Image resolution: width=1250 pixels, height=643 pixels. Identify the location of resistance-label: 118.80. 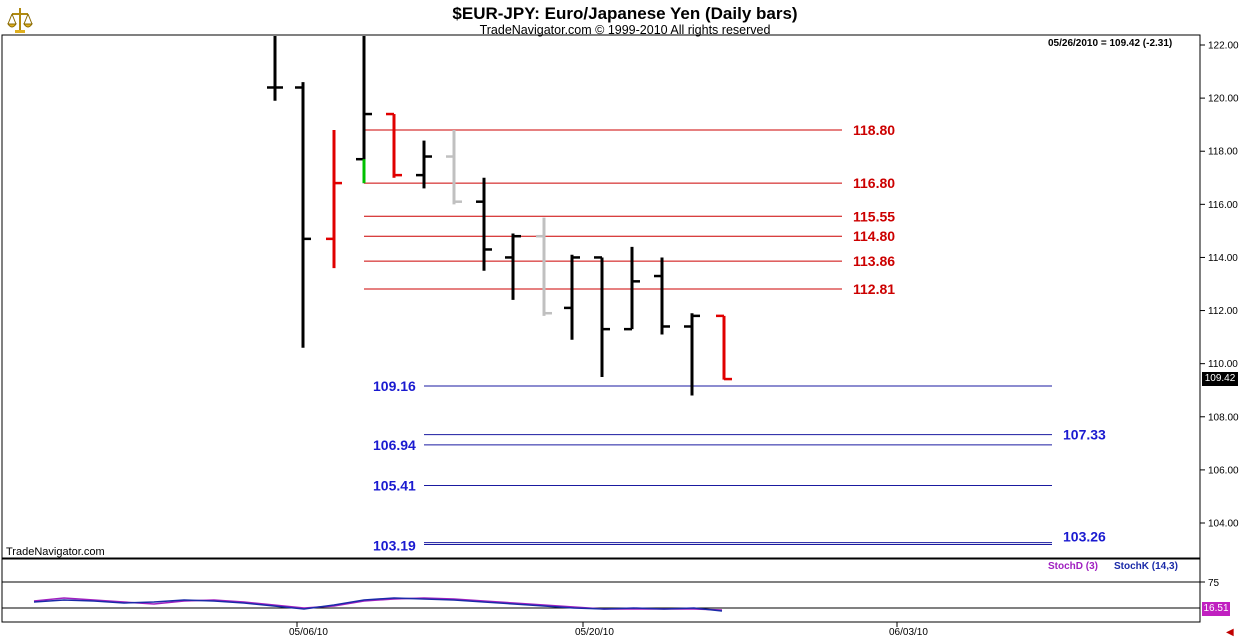
(874, 130).